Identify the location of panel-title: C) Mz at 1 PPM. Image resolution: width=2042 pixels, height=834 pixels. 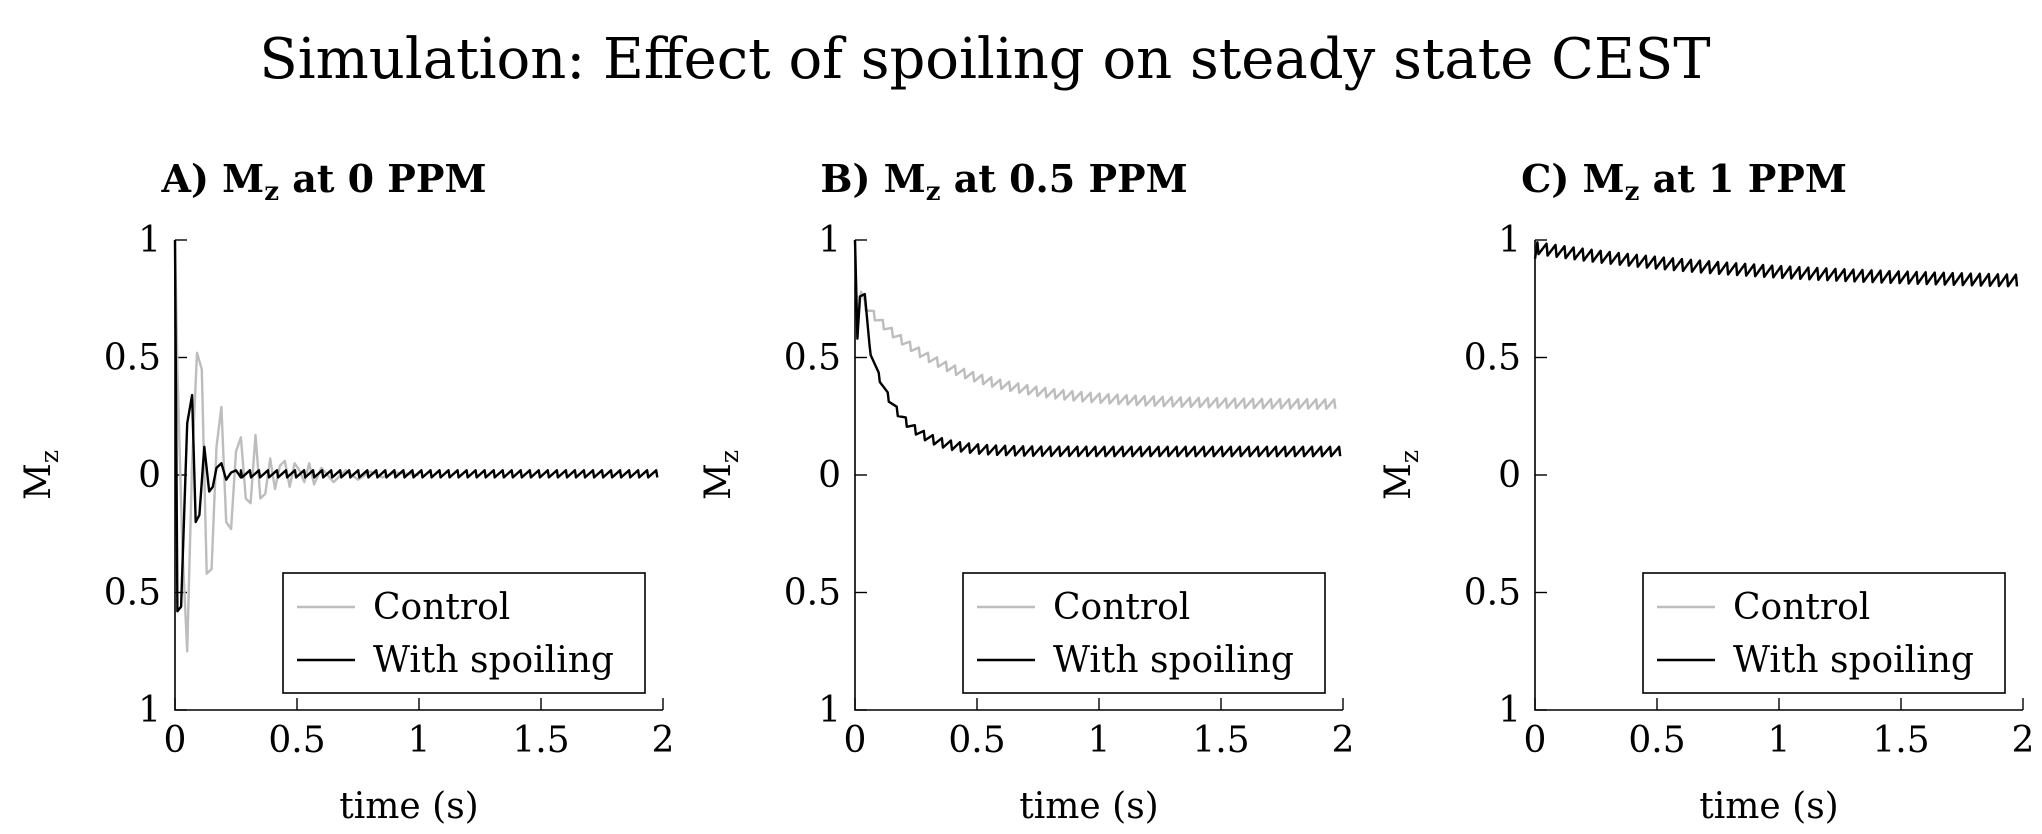
(1684, 181).